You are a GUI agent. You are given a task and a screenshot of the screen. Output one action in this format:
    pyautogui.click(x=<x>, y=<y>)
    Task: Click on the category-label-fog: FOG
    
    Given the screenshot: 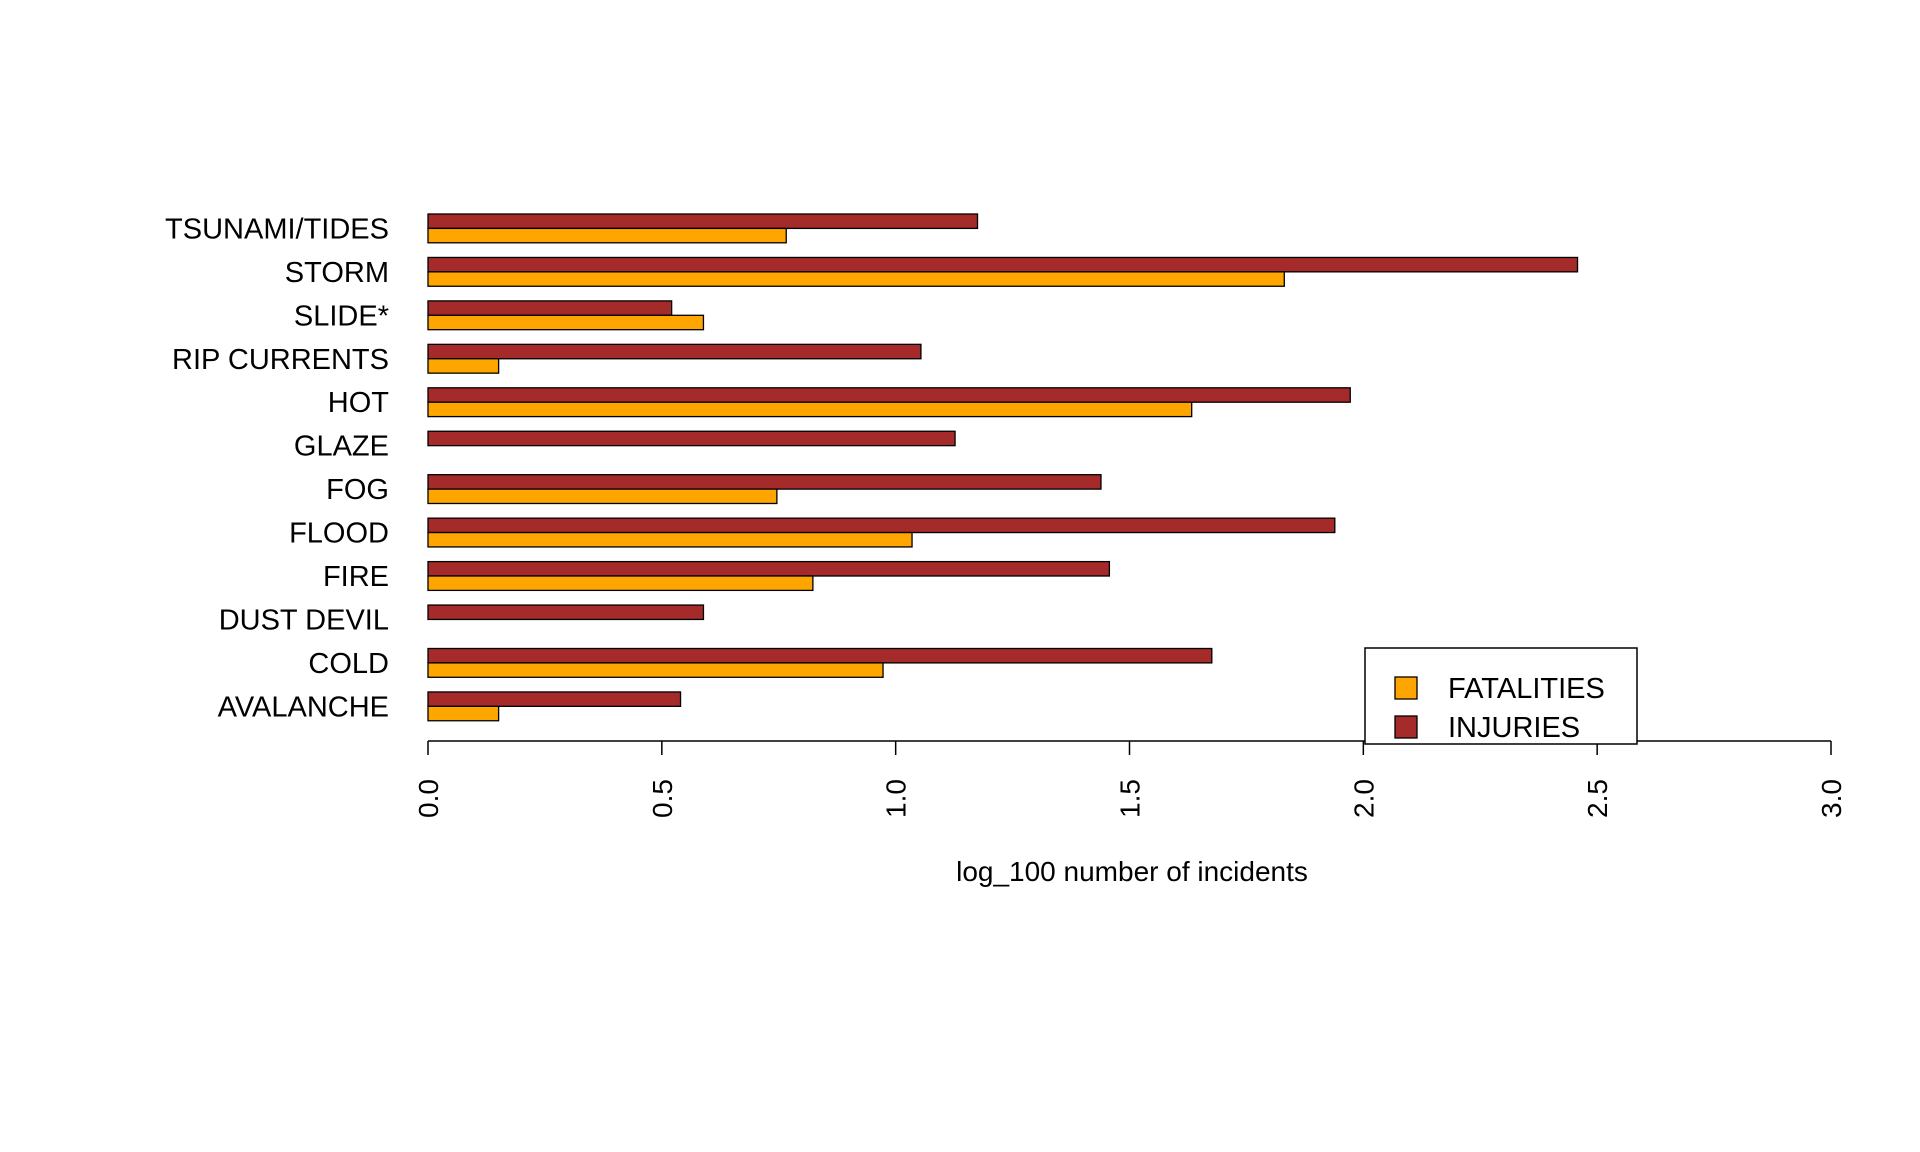 What is the action you would take?
    pyautogui.click(x=357, y=490)
    